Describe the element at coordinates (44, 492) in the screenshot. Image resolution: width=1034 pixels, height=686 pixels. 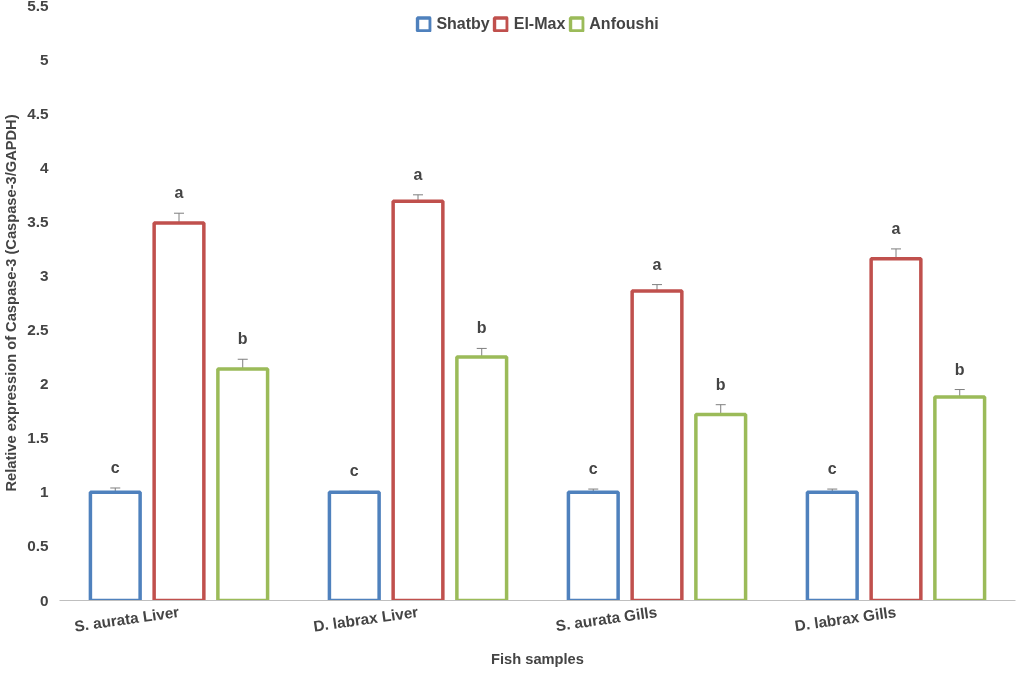
I see `y-tick-label: 1` at that location.